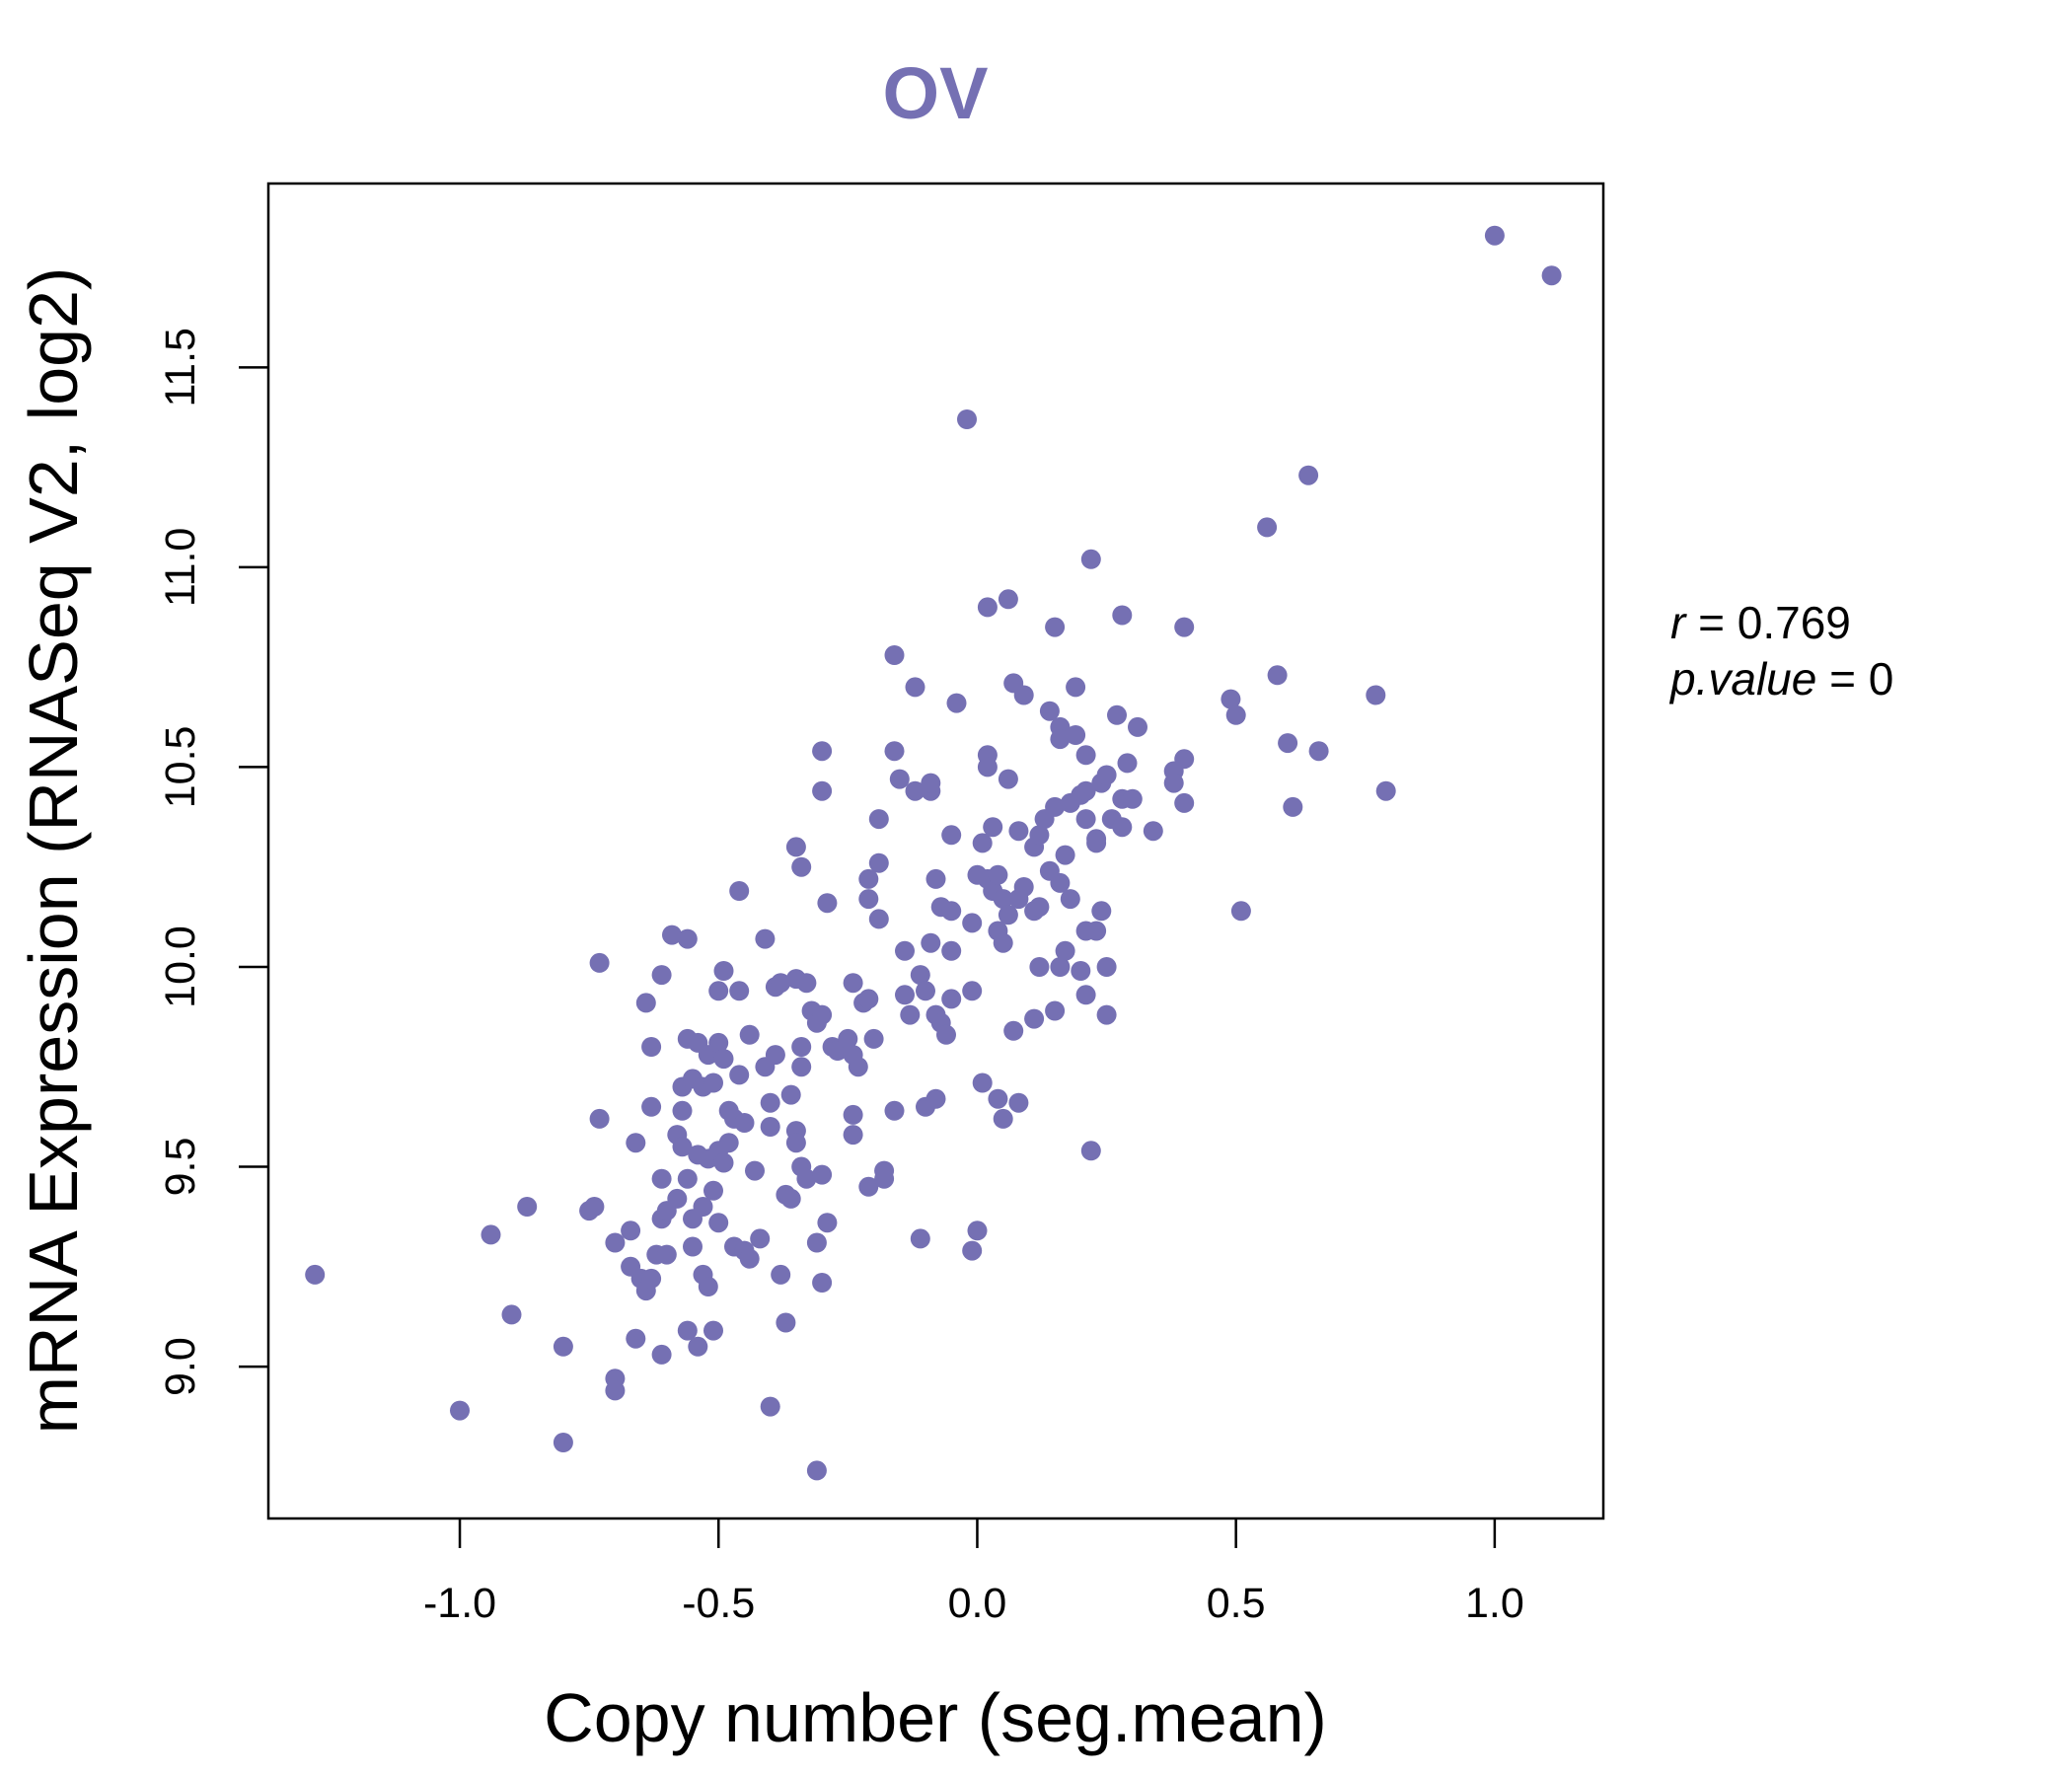  What do you see at coordinates (180, 1167) in the screenshot?
I see `y-tick-label: 9.5` at bounding box center [180, 1167].